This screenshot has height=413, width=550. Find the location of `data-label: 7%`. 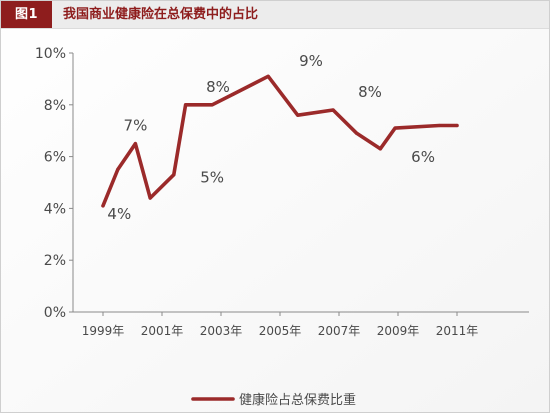

data-label: 7% is located at coordinates (136, 126).